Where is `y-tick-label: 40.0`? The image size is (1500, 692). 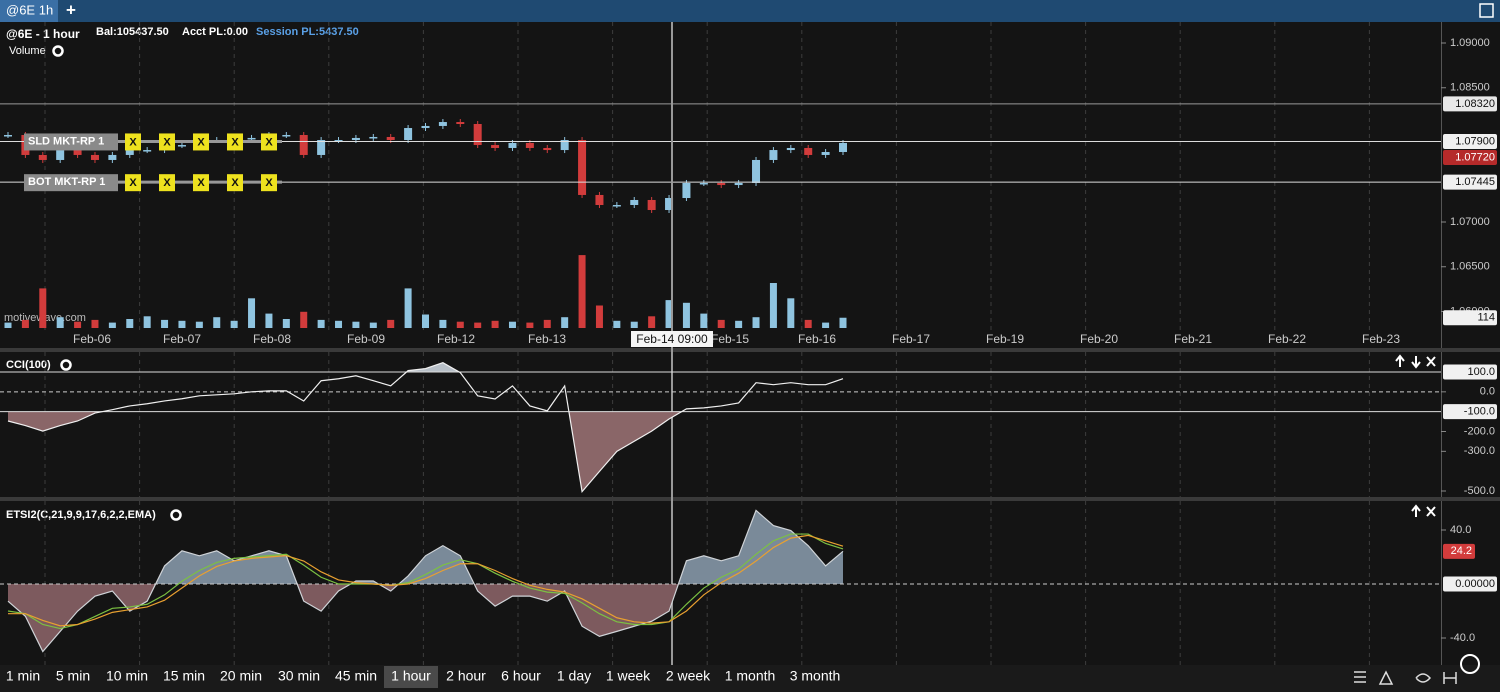
y-tick-label: 40.0 is located at coordinates (1460, 530).